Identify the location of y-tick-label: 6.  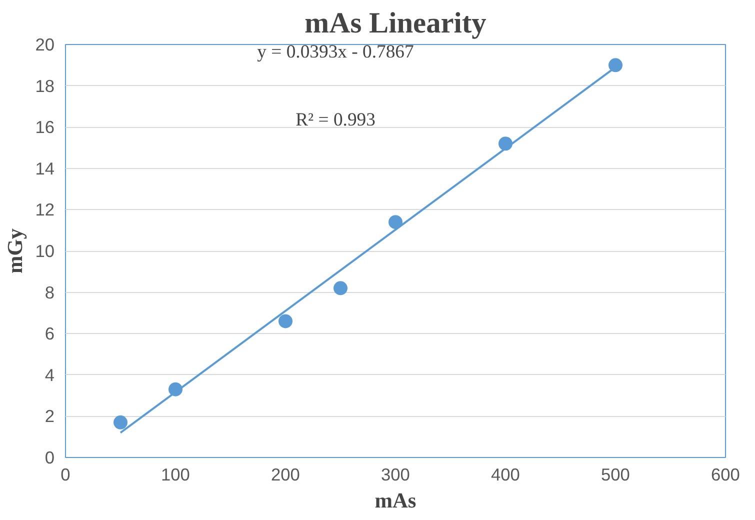
(49, 334).